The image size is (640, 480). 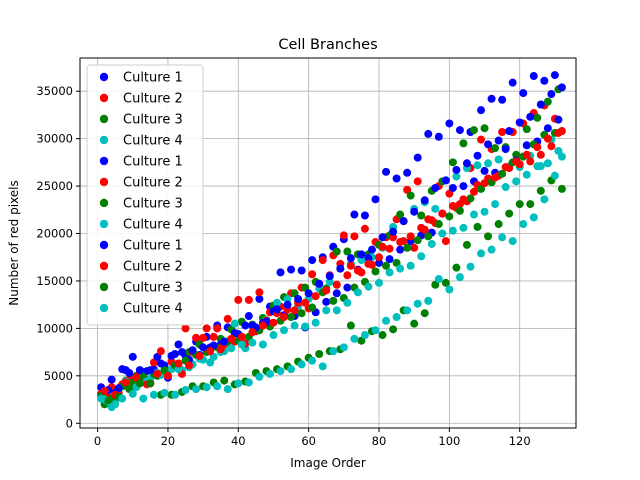 What do you see at coordinates (58, 257) in the screenshot?
I see `y-axis-ticks: 0 5000 10000 15000 20000 25000 30000 35000` at bounding box center [58, 257].